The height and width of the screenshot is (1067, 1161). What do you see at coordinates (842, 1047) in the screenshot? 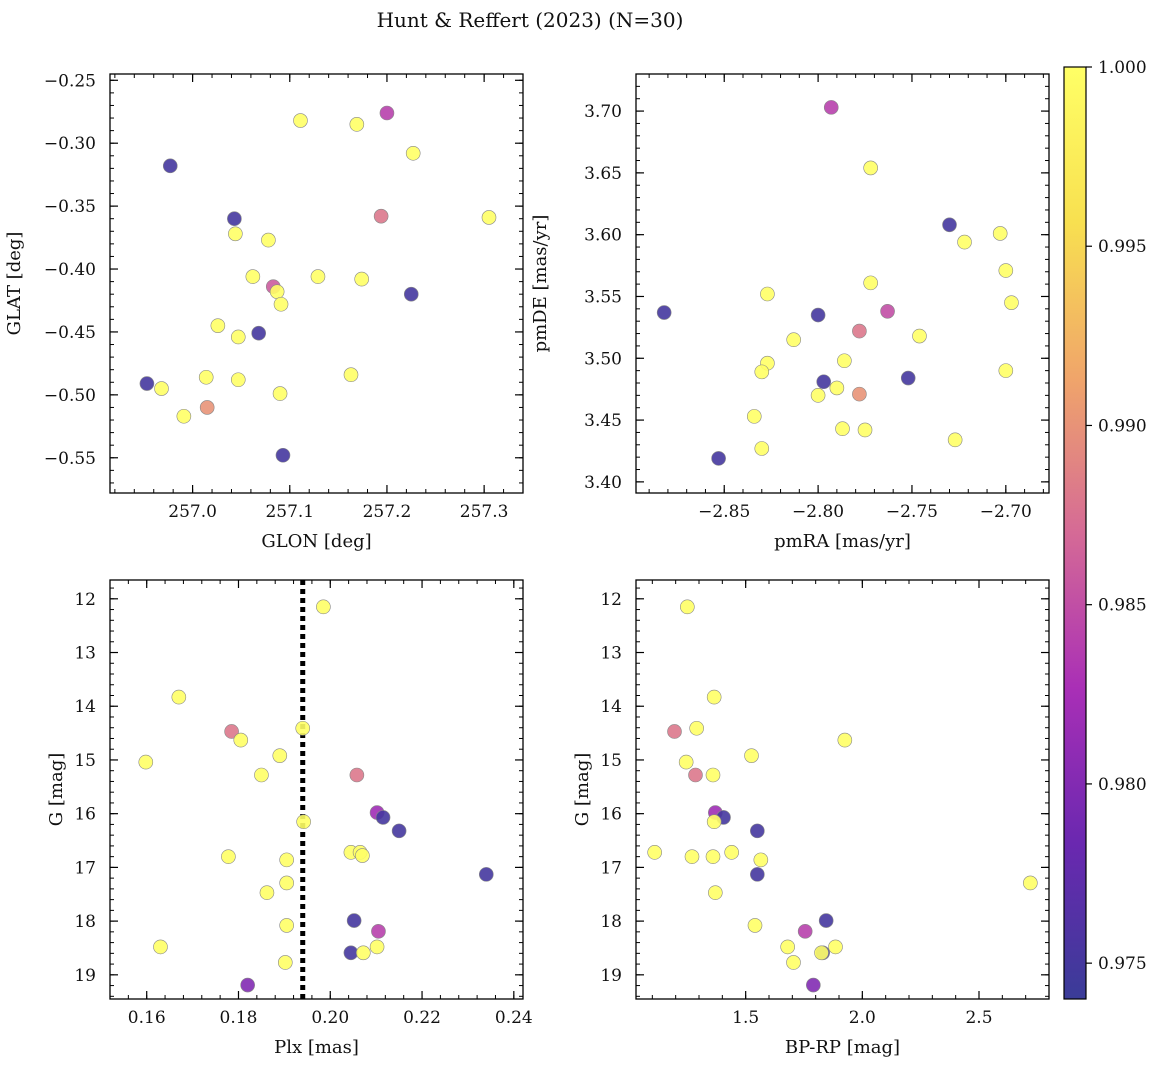
I see `x-axis-label: BP-RP [mag]` at bounding box center [842, 1047].